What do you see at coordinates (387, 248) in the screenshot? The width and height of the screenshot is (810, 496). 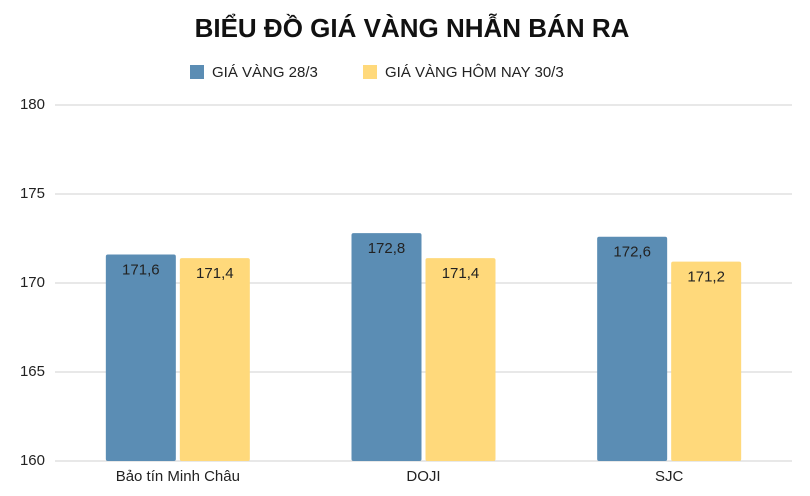 I see `value-label: 172,8` at bounding box center [387, 248].